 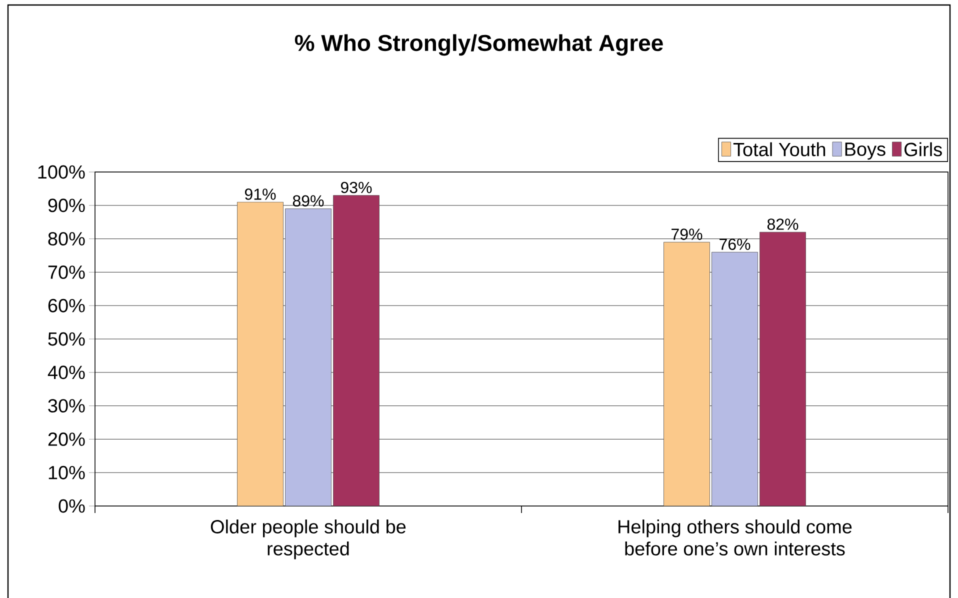 I want to click on data-label: 82%, so click(x=782, y=224).